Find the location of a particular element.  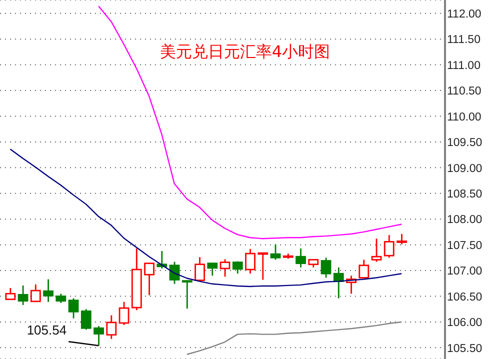

annotation: 105.54 is located at coordinates (46, 330).